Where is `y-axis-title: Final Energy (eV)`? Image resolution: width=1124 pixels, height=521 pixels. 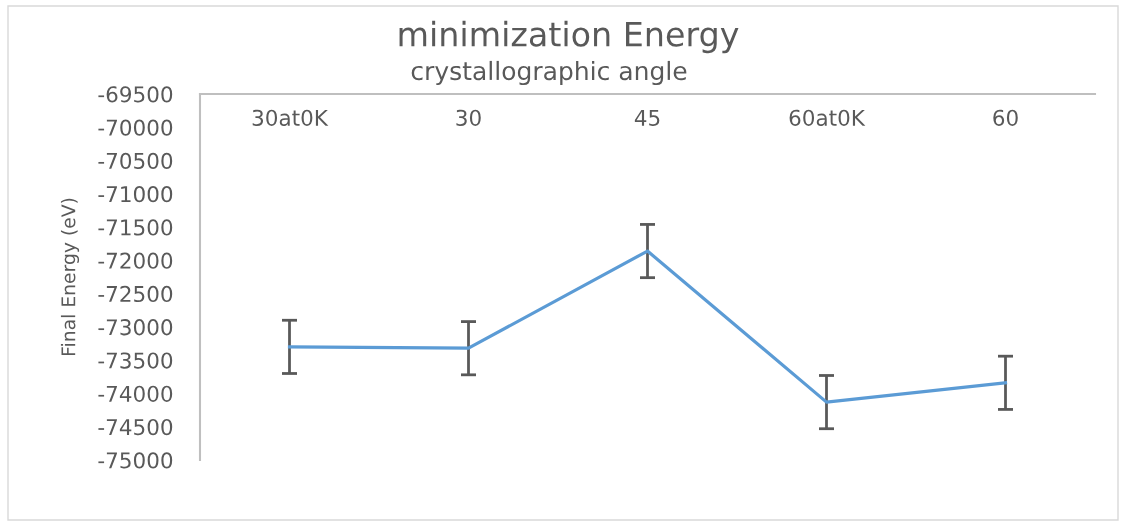 y-axis-title: Final Energy (eV) is located at coordinates (70, 277).